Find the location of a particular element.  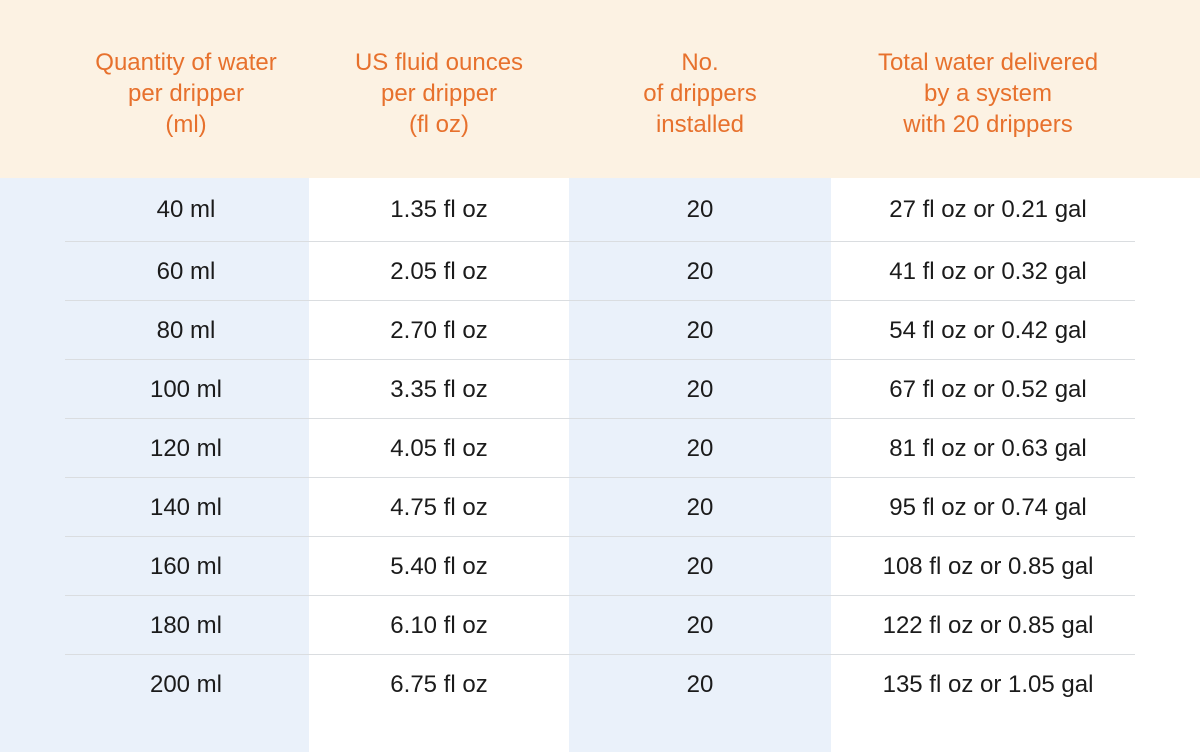

table-row: 80 ml 2.70 fl oz 20 54 fl oz or 0.42 gal is located at coordinates (600, 330).